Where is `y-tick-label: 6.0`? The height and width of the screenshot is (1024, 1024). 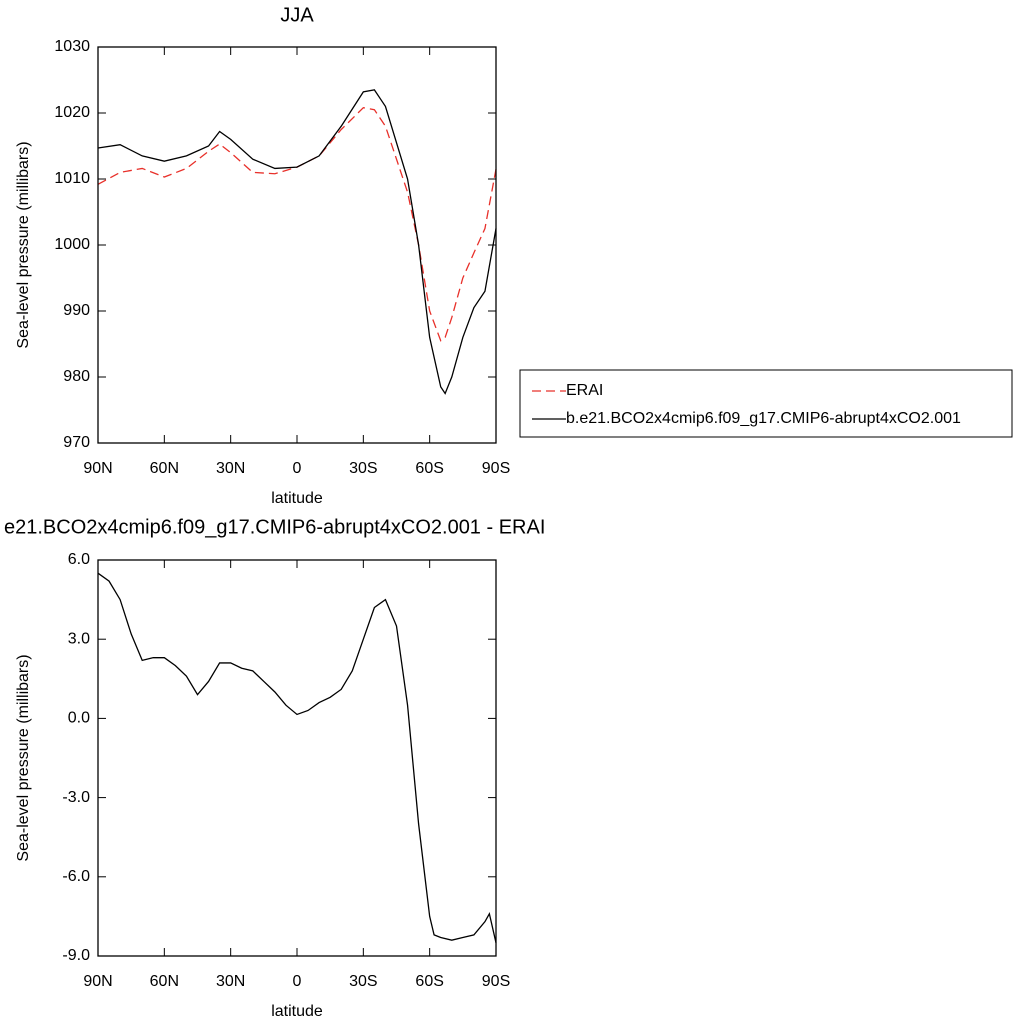
y-tick-label: 6.0 is located at coordinates (79, 559).